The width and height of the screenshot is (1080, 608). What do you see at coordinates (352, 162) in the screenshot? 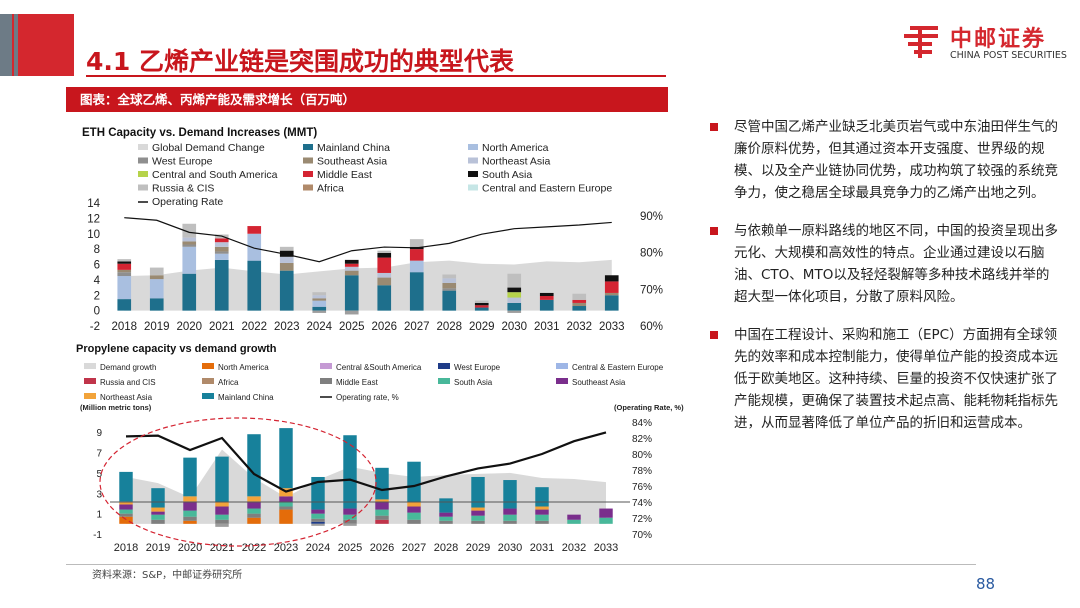
I see `legend-label: Southeast Asia` at bounding box center [352, 162].